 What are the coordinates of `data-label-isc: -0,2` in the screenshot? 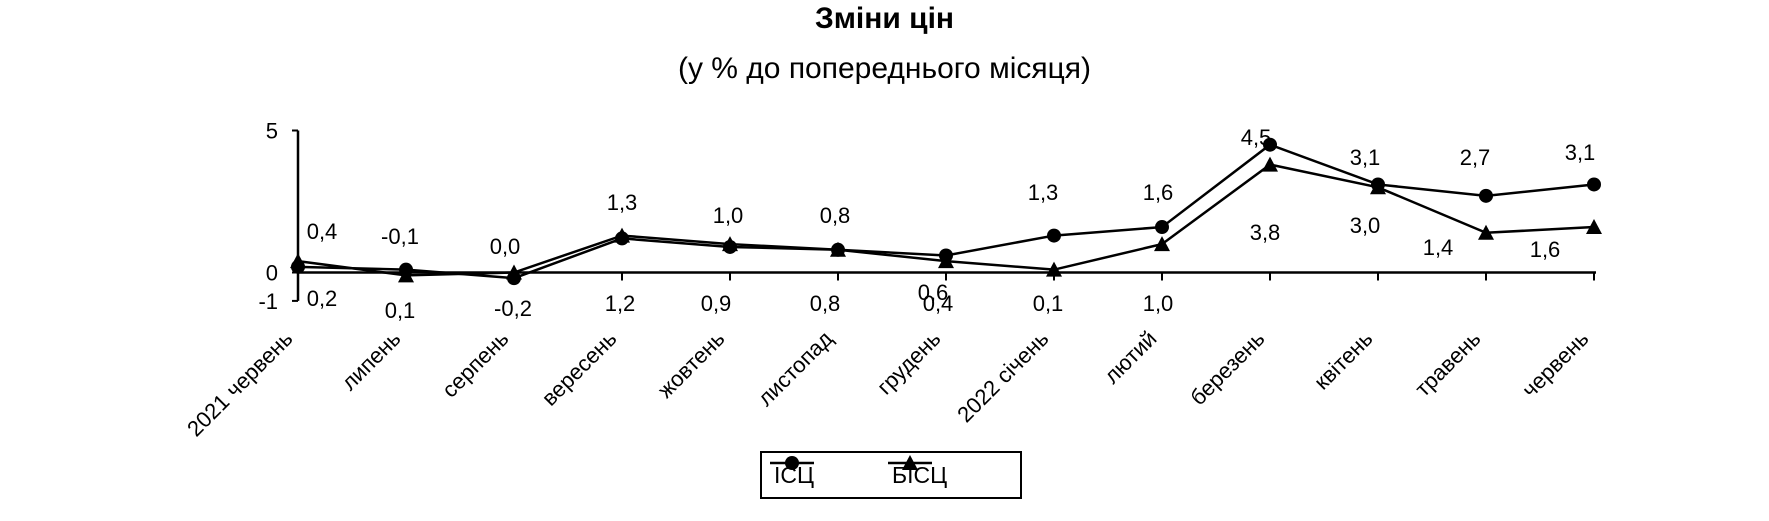 It's located at (513, 308).